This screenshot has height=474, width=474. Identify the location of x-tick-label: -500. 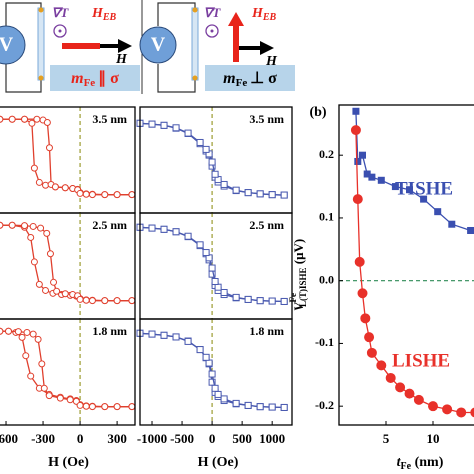
(182, 438).